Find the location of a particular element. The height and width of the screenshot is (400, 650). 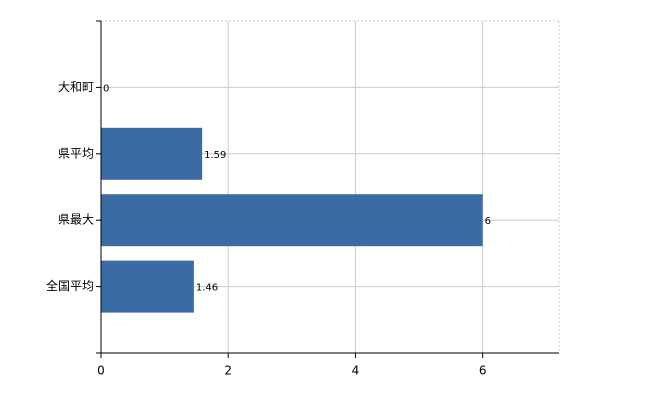

x-tick-label: 0 is located at coordinates (101, 371).